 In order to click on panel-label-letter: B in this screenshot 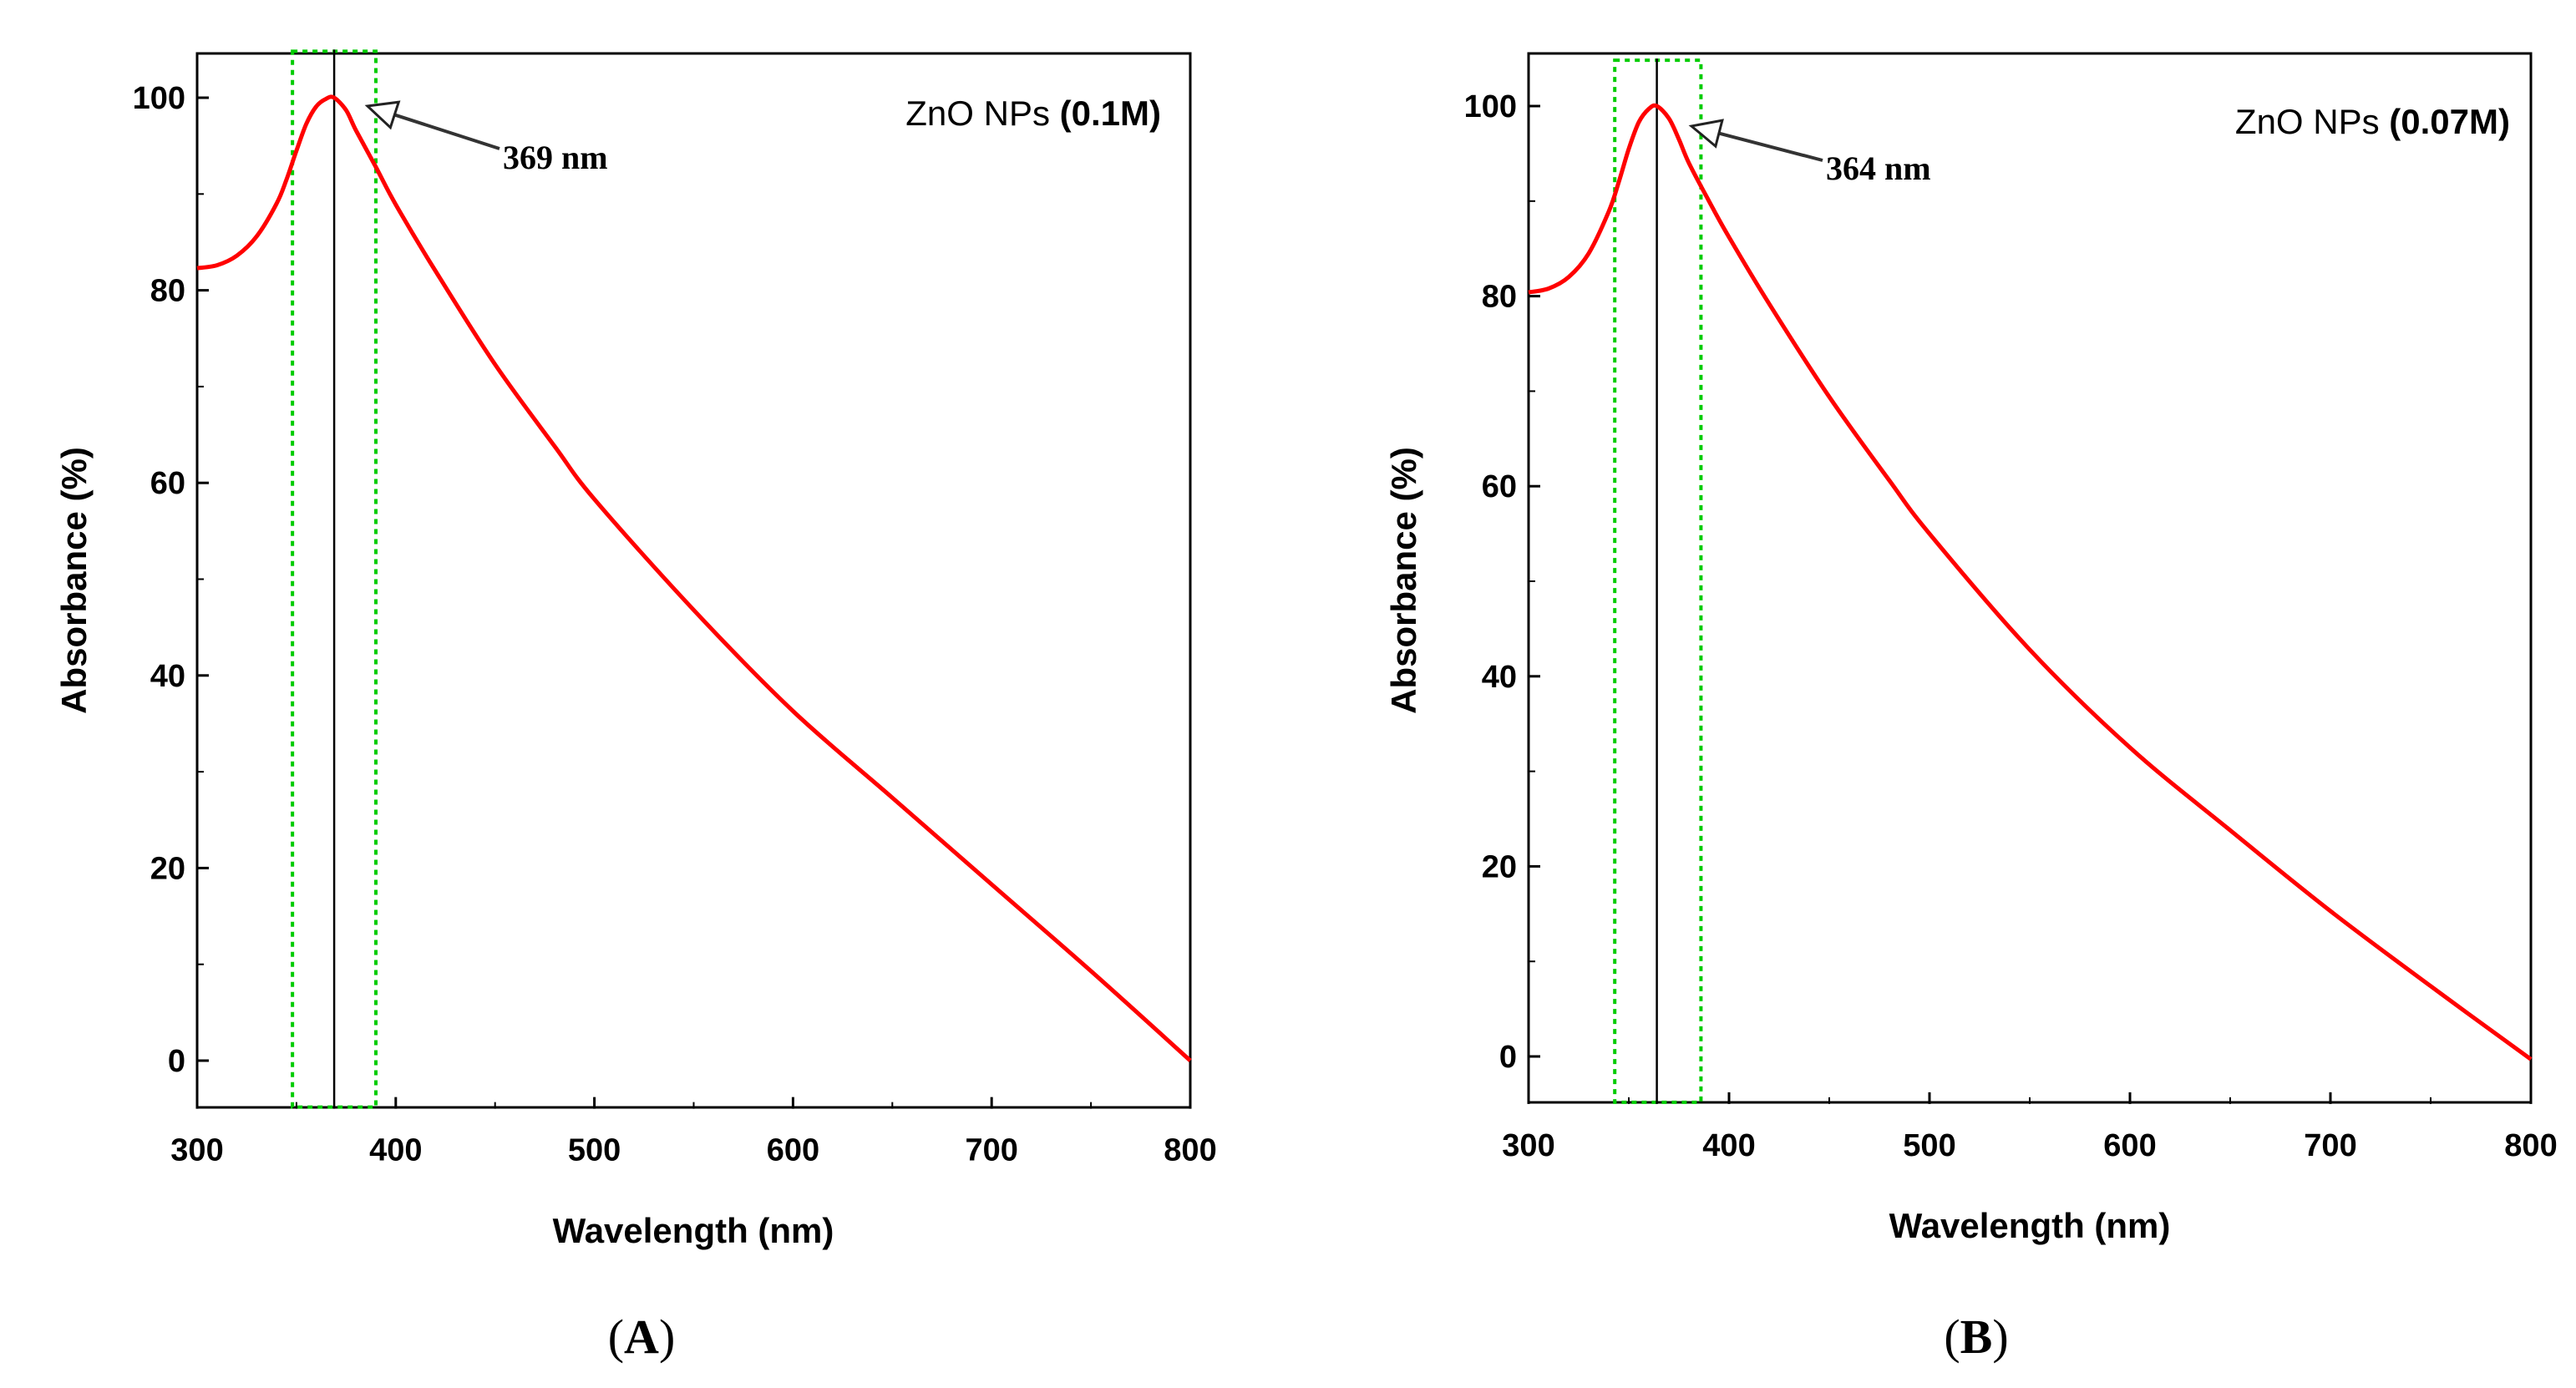, I will do `click(1976, 1336)`.